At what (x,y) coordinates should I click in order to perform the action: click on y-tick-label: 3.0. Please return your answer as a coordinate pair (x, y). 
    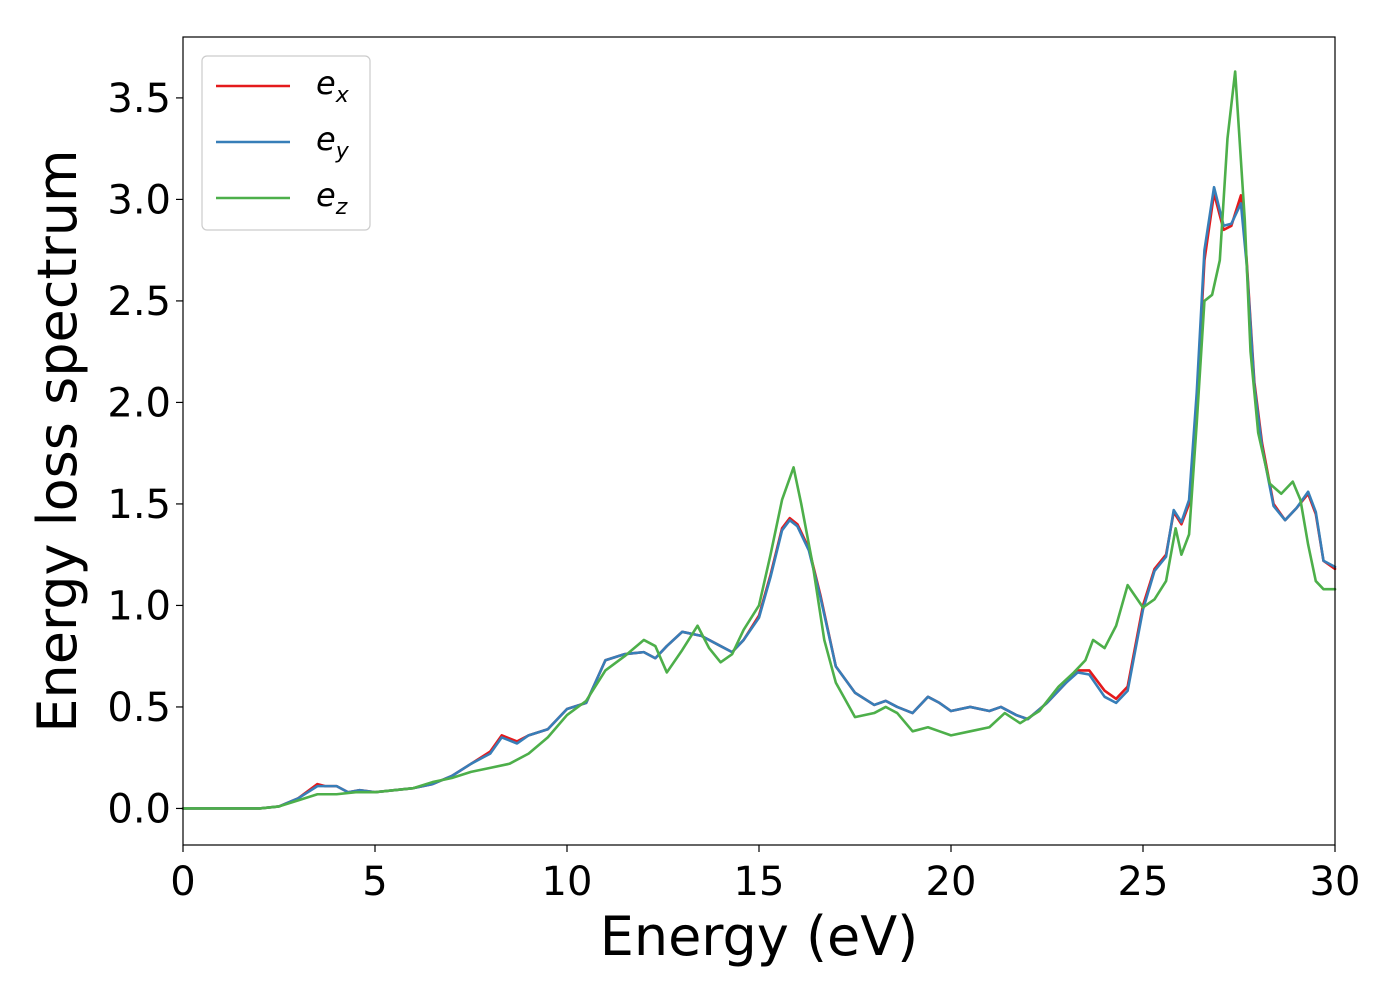
    Looking at the image, I should click on (139, 200).